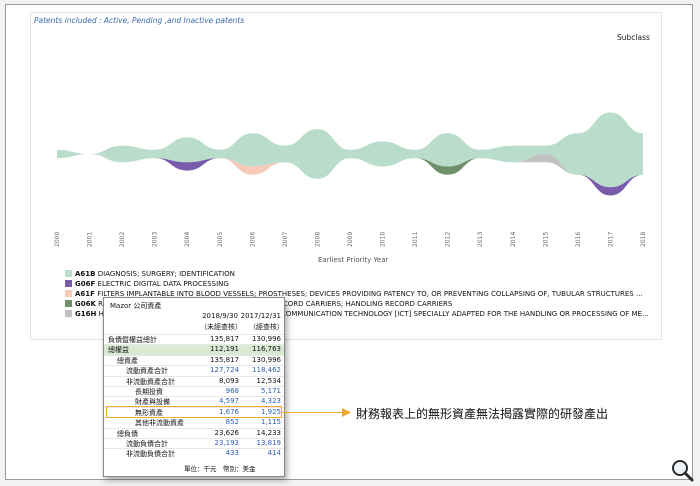  I want to click on x-tick-label: 2002, so click(122, 239).